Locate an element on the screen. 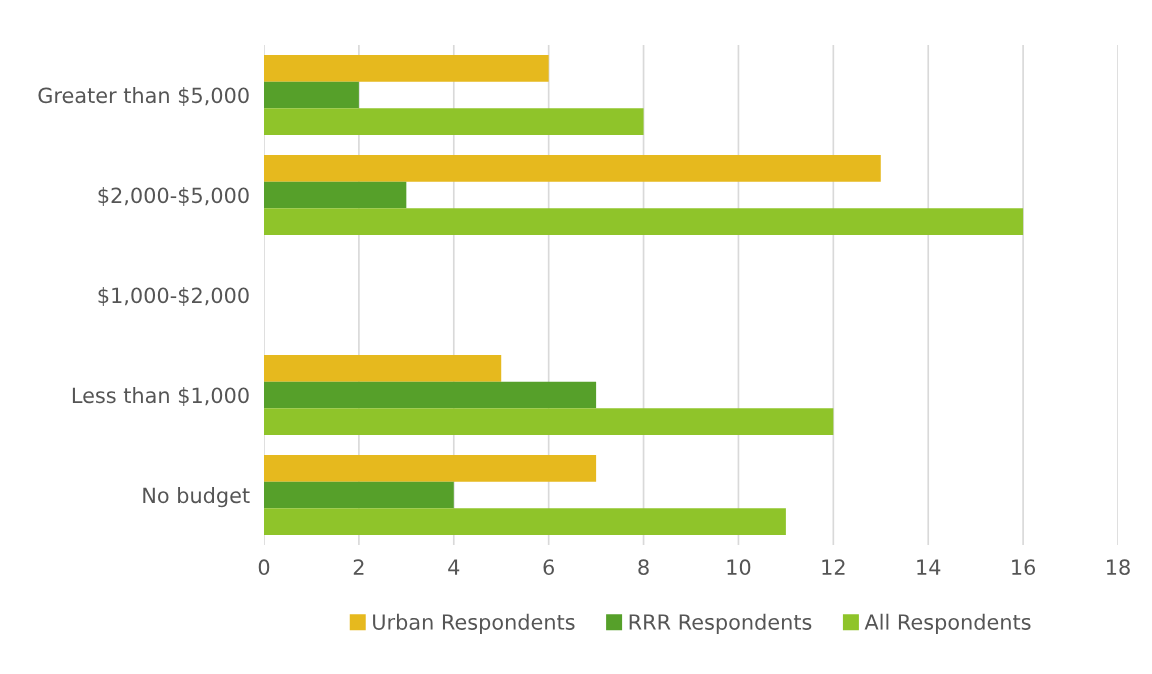 This screenshot has width=1152, height=674. x-tick-label: 4 is located at coordinates (454, 567).